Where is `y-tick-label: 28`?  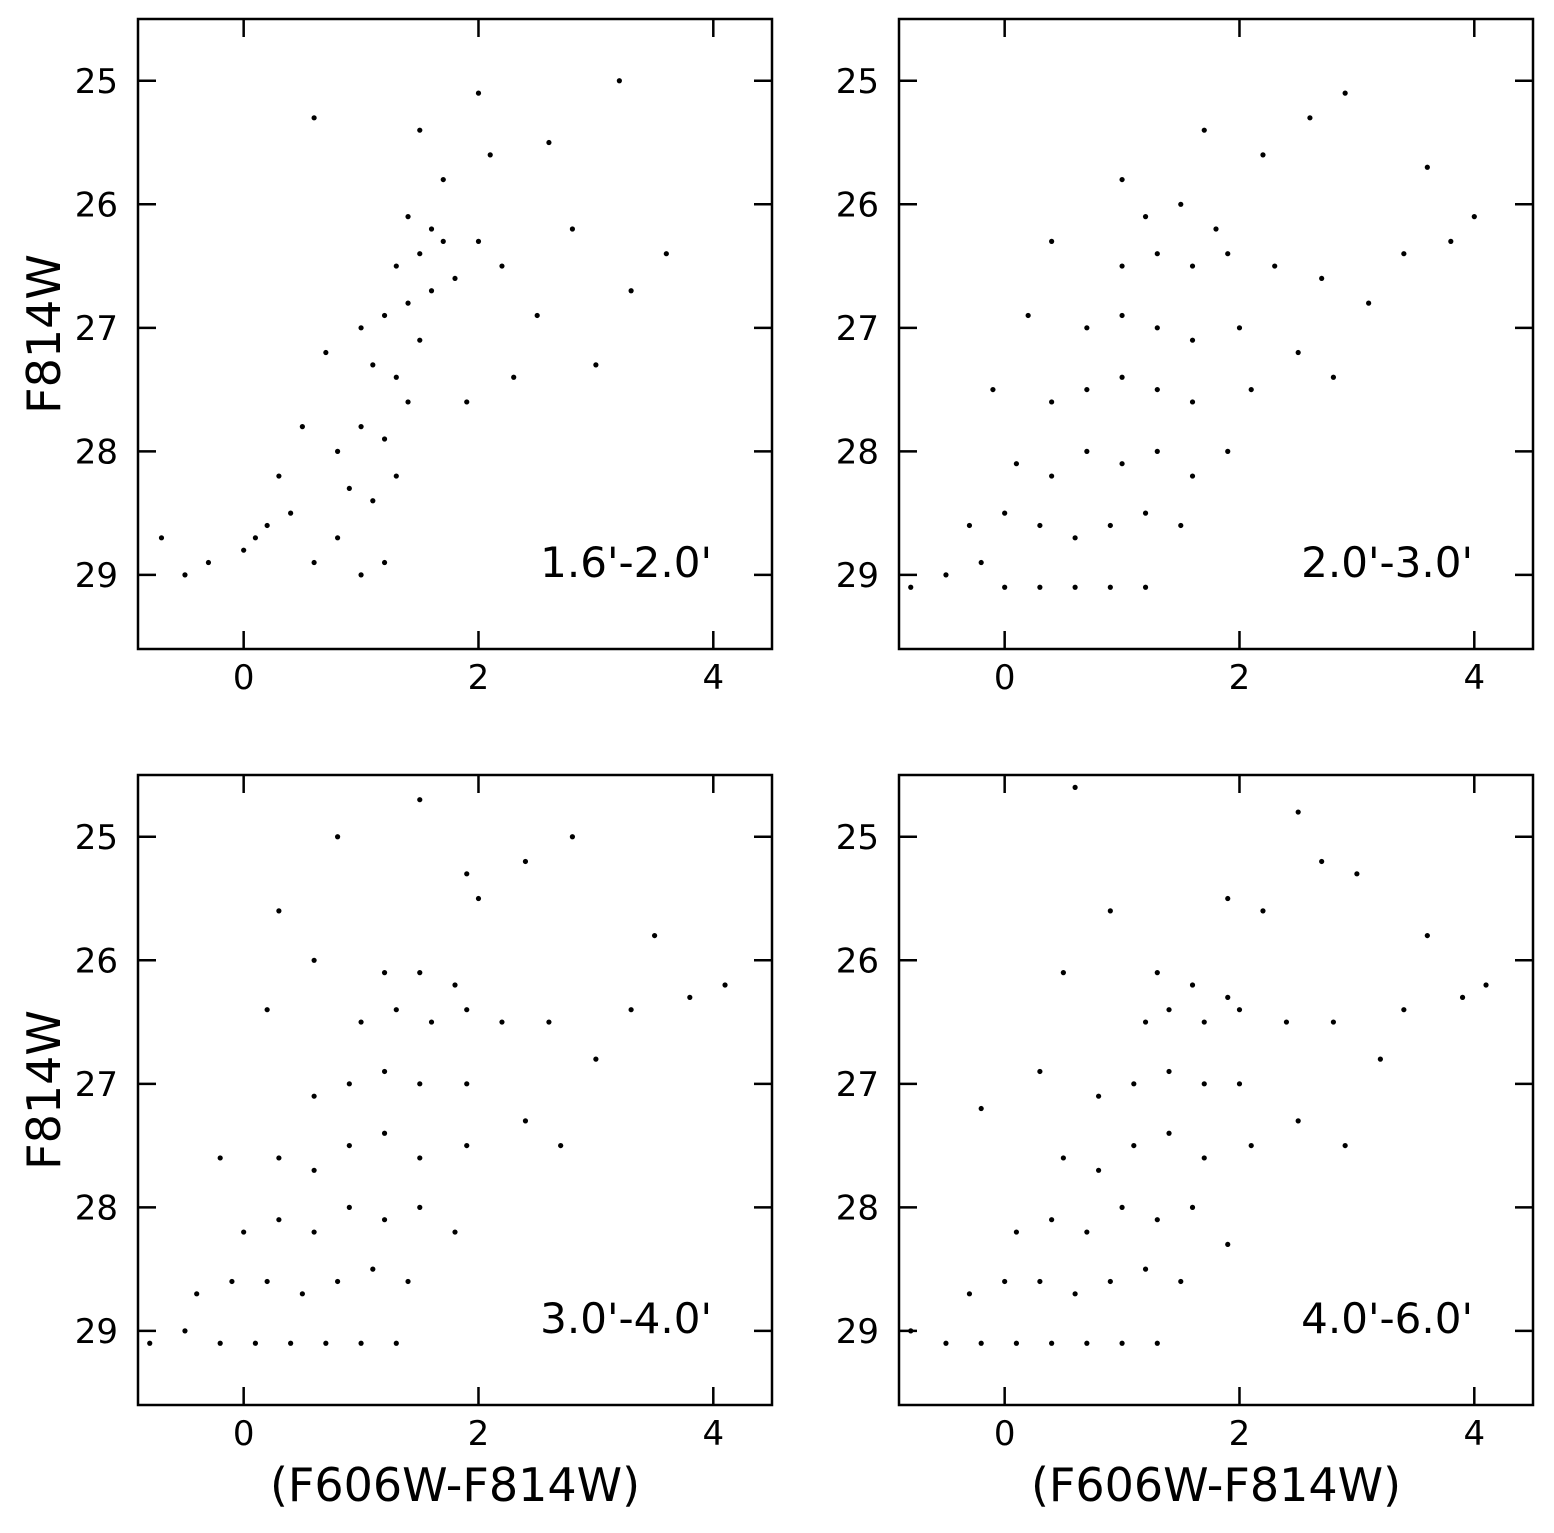 y-tick-label: 28 is located at coordinates (96, 452).